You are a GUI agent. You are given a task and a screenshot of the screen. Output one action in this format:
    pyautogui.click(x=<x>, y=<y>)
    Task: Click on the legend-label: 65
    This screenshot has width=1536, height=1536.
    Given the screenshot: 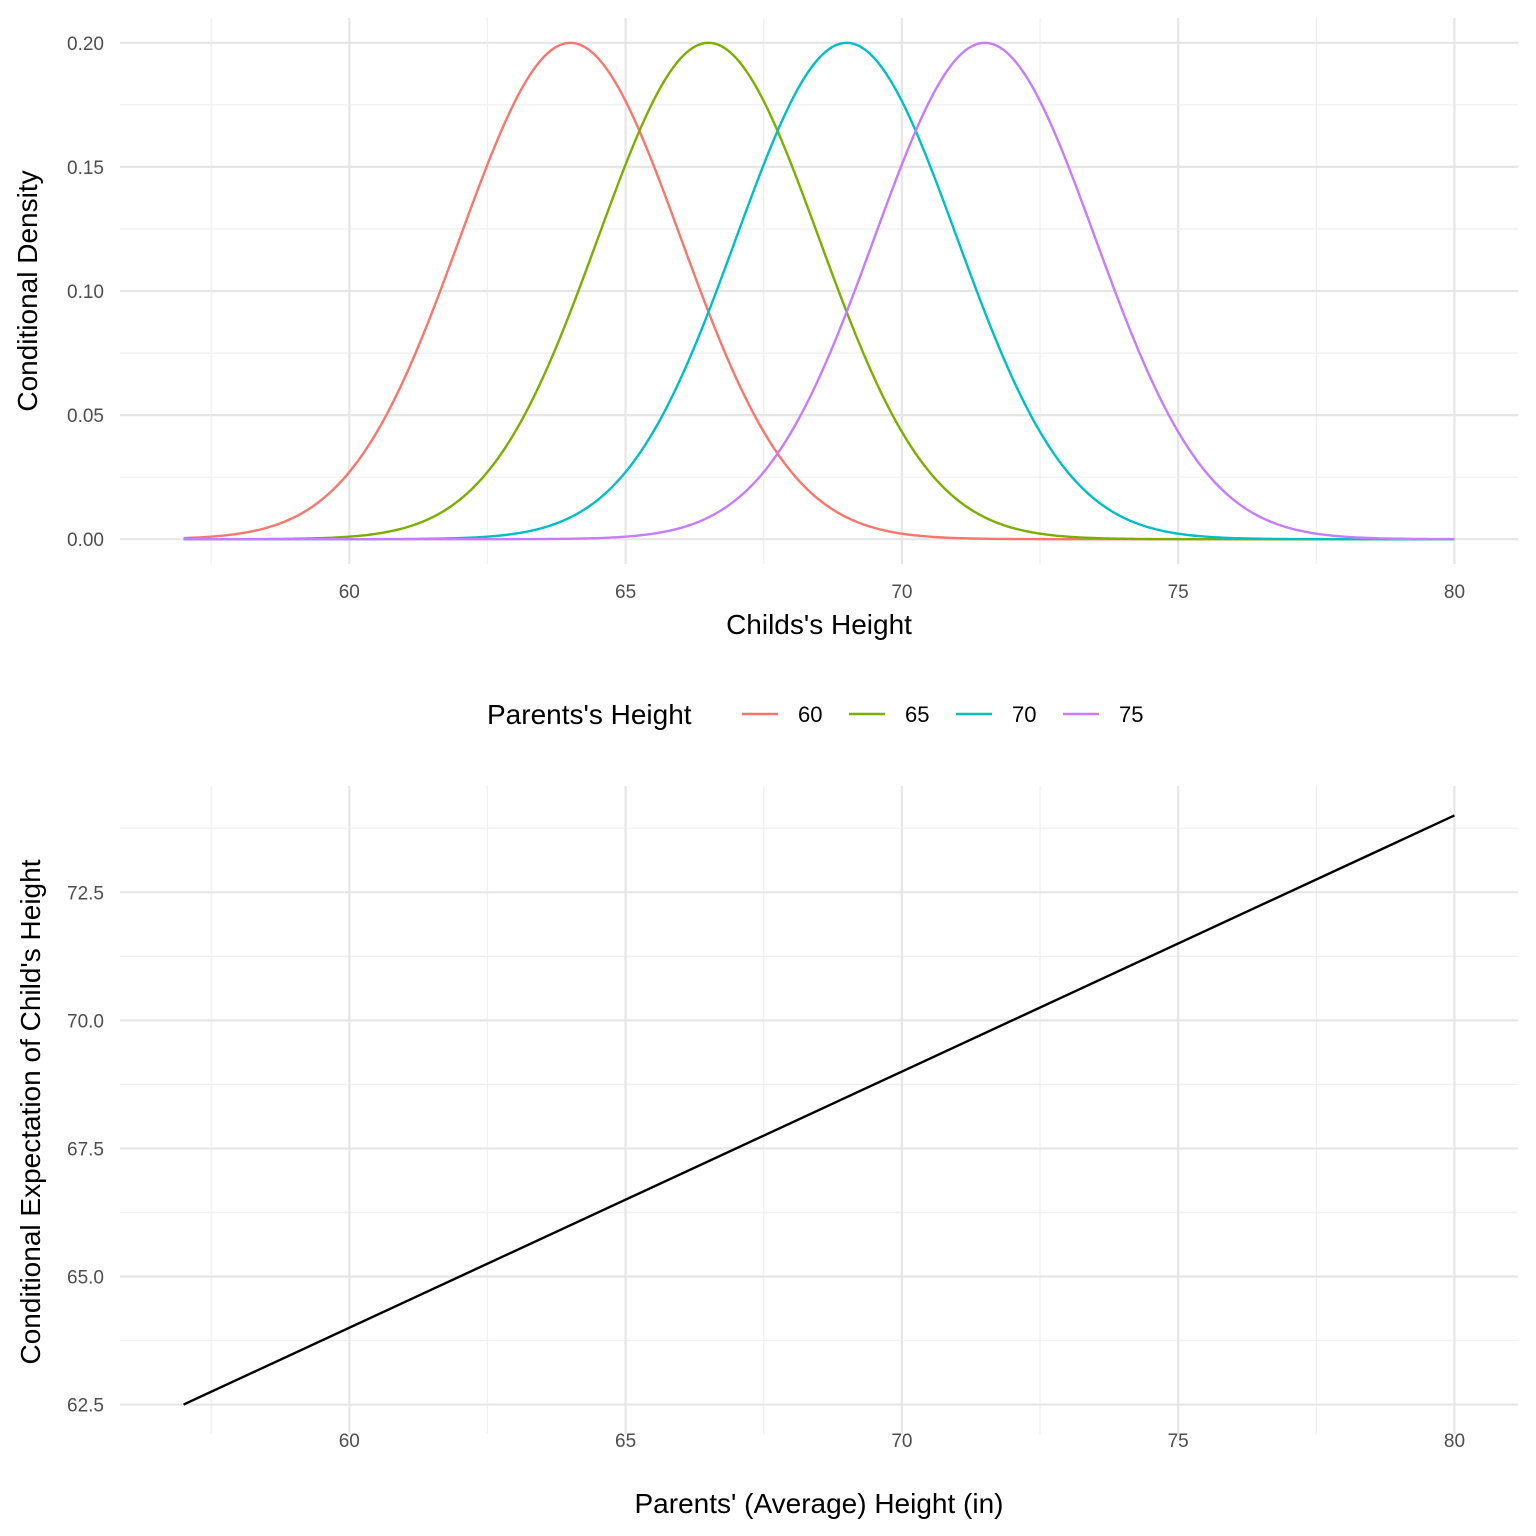 What is the action you would take?
    pyautogui.click(x=917, y=714)
    